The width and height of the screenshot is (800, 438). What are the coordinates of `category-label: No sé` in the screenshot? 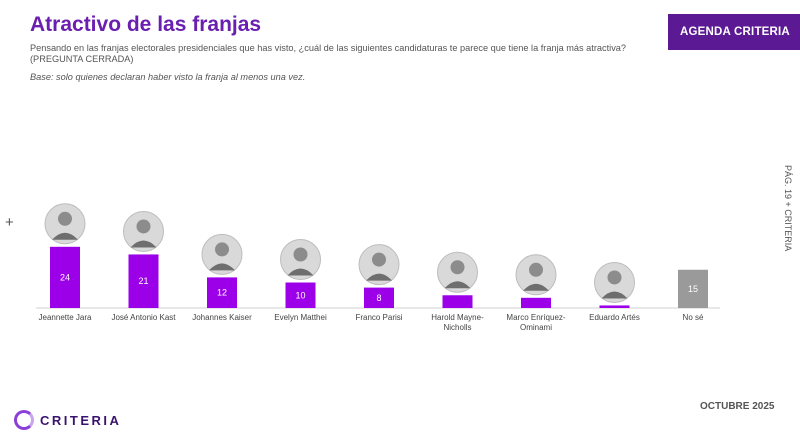 It's located at (693, 317).